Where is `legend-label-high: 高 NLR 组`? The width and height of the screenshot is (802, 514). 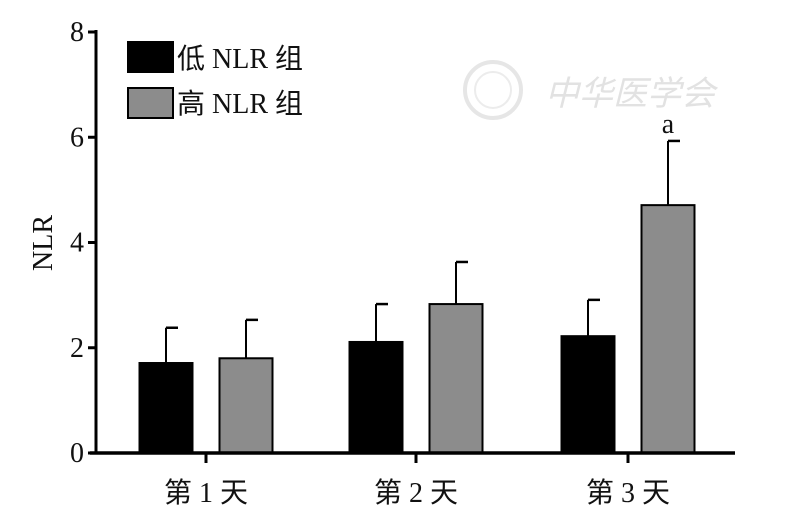
legend-label-high: 高 NLR 组 is located at coordinates (240, 104).